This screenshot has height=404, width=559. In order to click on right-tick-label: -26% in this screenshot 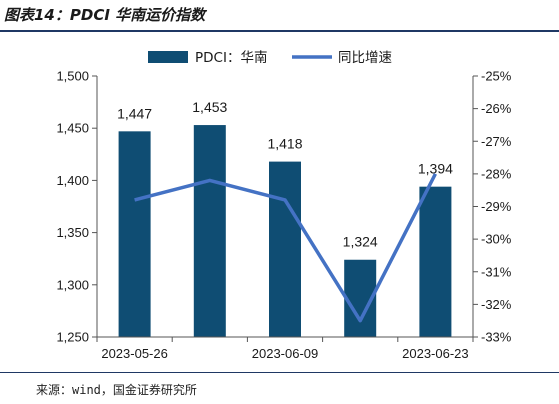, I will do `click(496, 108)`.